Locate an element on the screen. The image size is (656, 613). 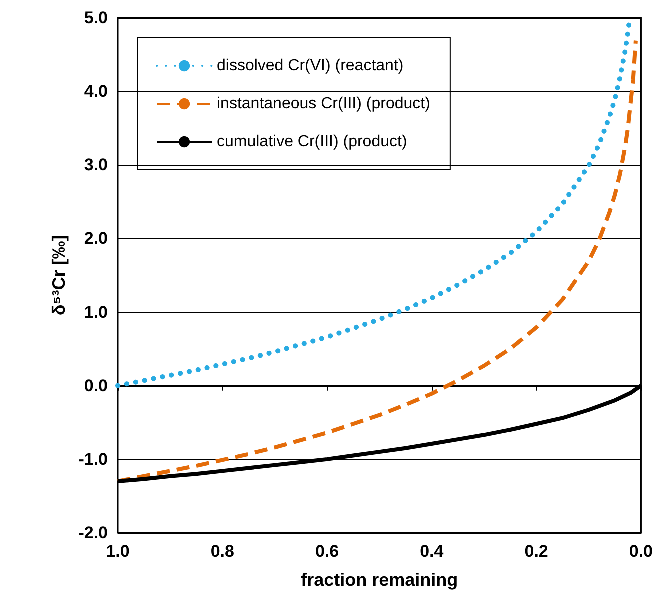
x-tick-label: 1.0 is located at coordinates (118, 551).